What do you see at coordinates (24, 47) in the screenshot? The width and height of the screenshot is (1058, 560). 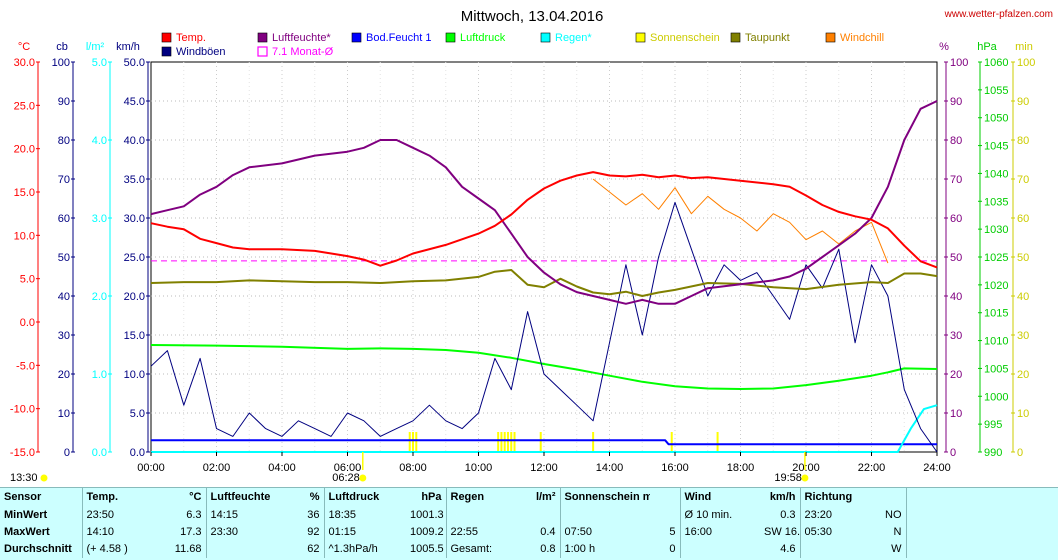 I see `axis-unit-left: °C` at bounding box center [24, 47].